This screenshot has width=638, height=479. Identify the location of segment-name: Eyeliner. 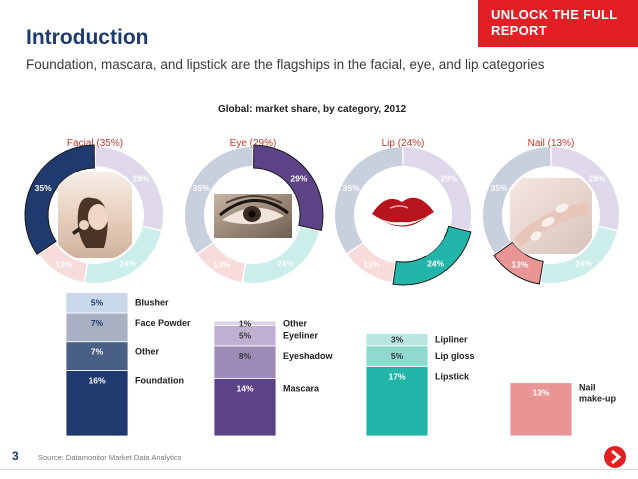
(301, 335).